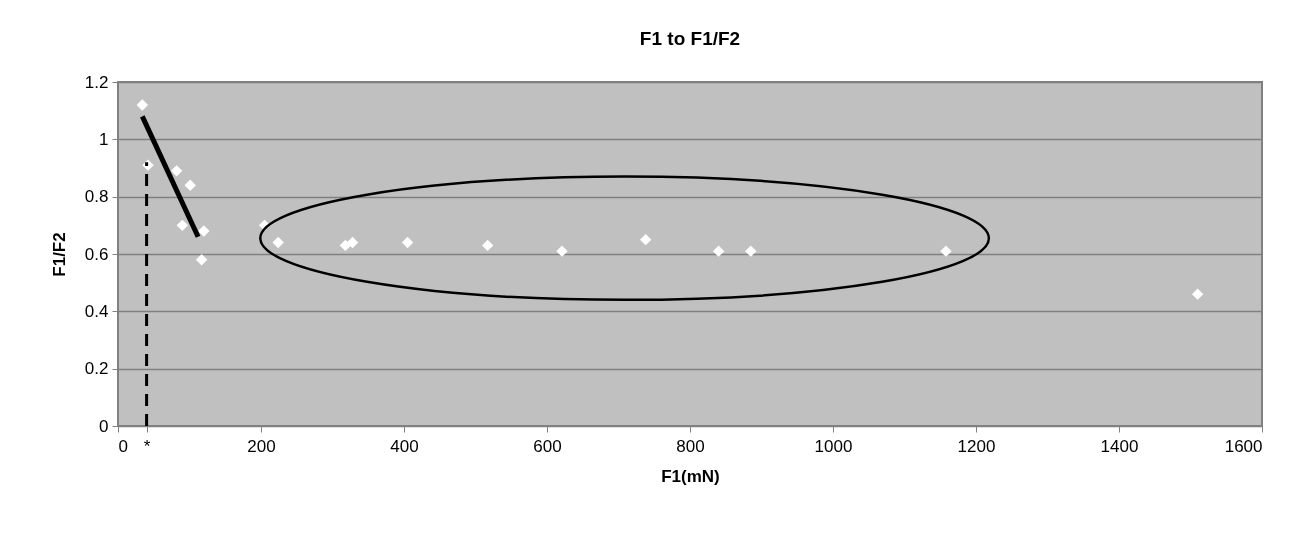  What do you see at coordinates (690, 476) in the screenshot?
I see `x-axis-title: F1(mN)` at bounding box center [690, 476].